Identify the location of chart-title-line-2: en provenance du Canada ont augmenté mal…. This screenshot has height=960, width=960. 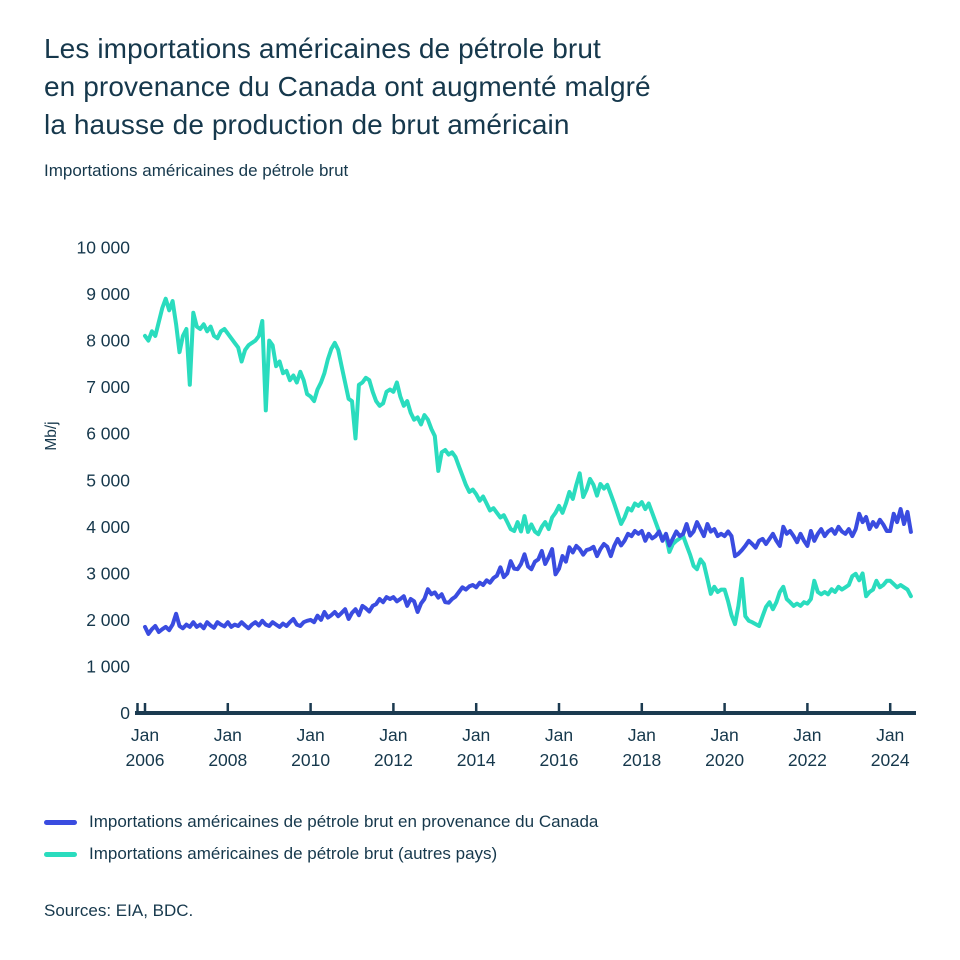
(347, 86).